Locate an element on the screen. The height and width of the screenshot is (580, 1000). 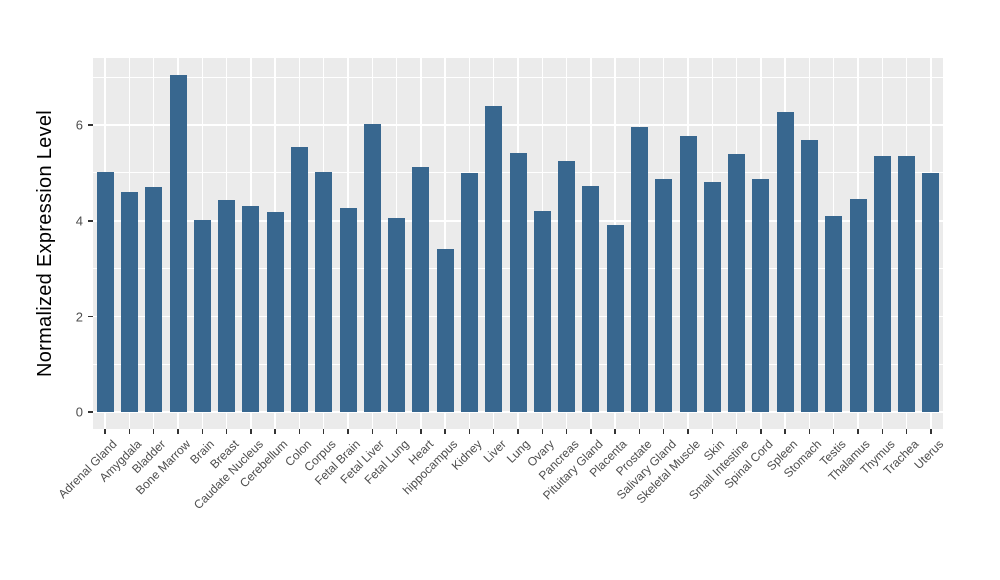
bar-thalamus is located at coordinates (858, 305).